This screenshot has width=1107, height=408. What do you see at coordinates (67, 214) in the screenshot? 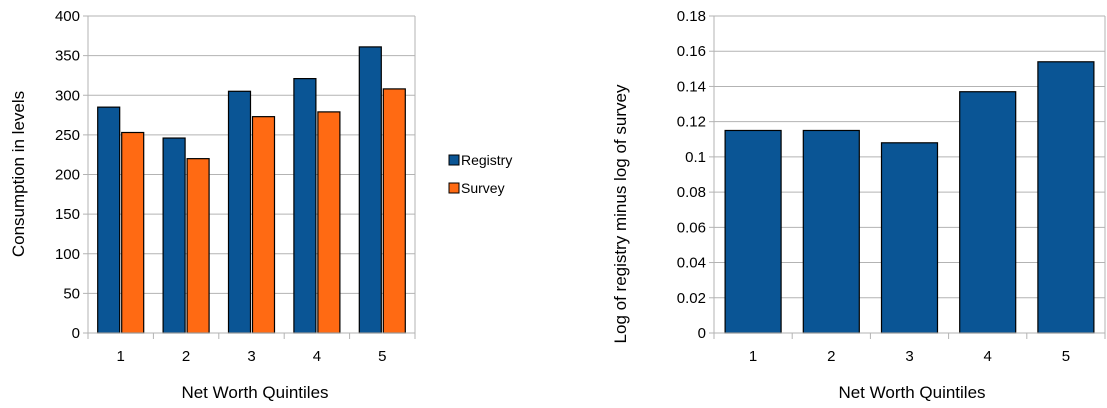
I see `y-tick-label: 150` at bounding box center [67, 214].